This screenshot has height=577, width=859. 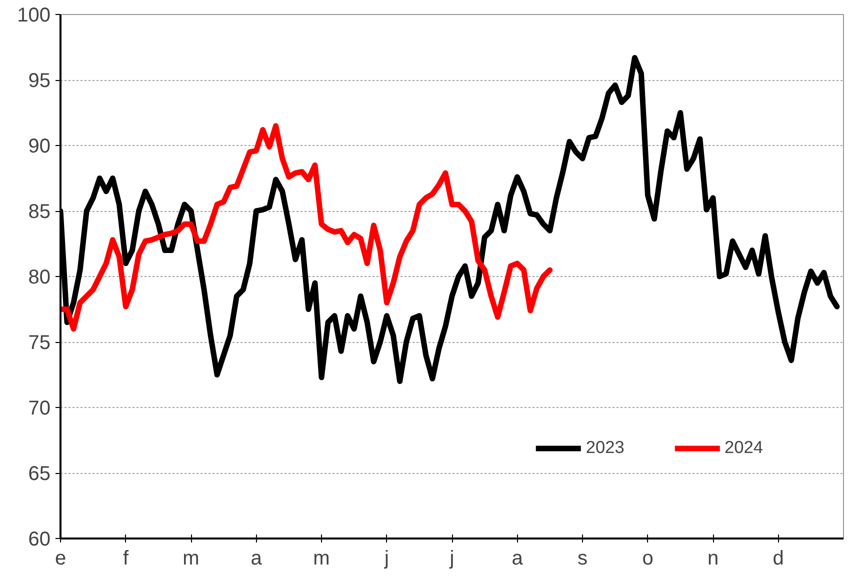 What do you see at coordinates (713, 559) in the screenshot?
I see `x-tick-label: n` at bounding box center [713, 559].